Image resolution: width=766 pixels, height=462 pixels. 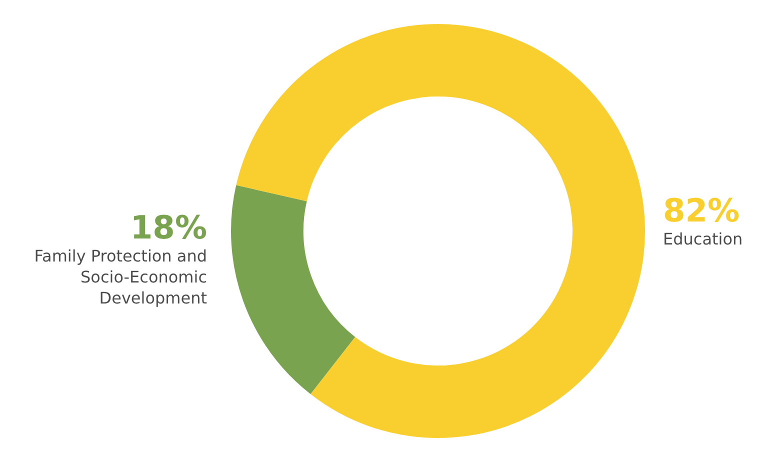 What do you see at coordinates (120, 277) in the screenshot?
I see `slice-label: Family Protection and Socio-Economic Development` at bounding box center [120, 277].